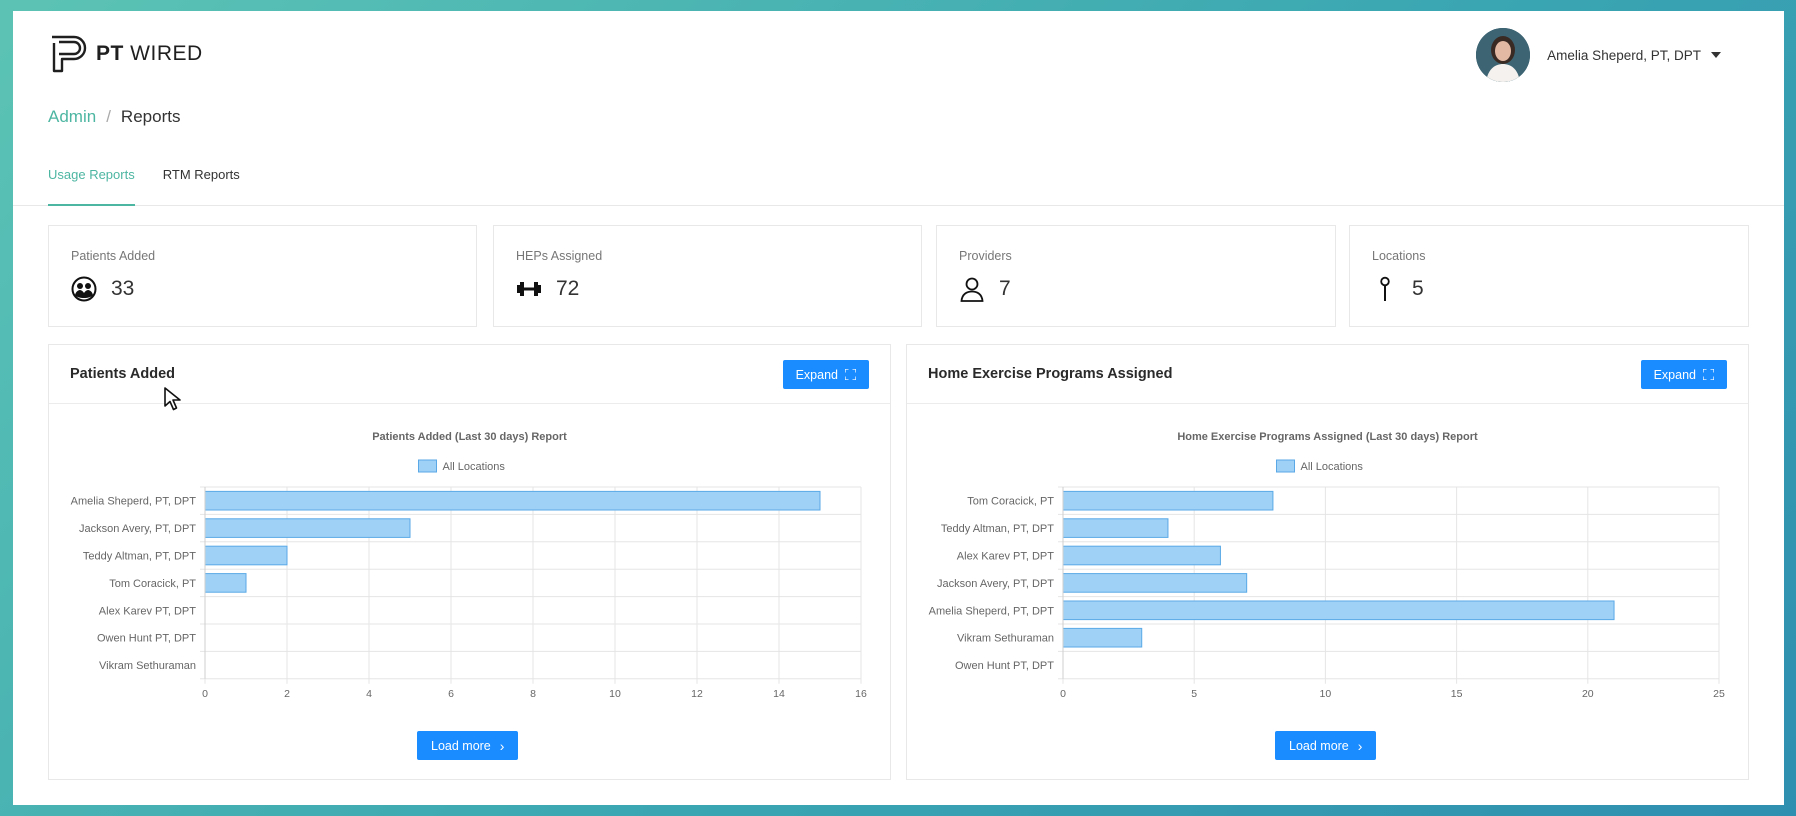 The width and height of the screenshot is (1796, 816). I want to click on x-tick-label: 12, so click(697, 694).